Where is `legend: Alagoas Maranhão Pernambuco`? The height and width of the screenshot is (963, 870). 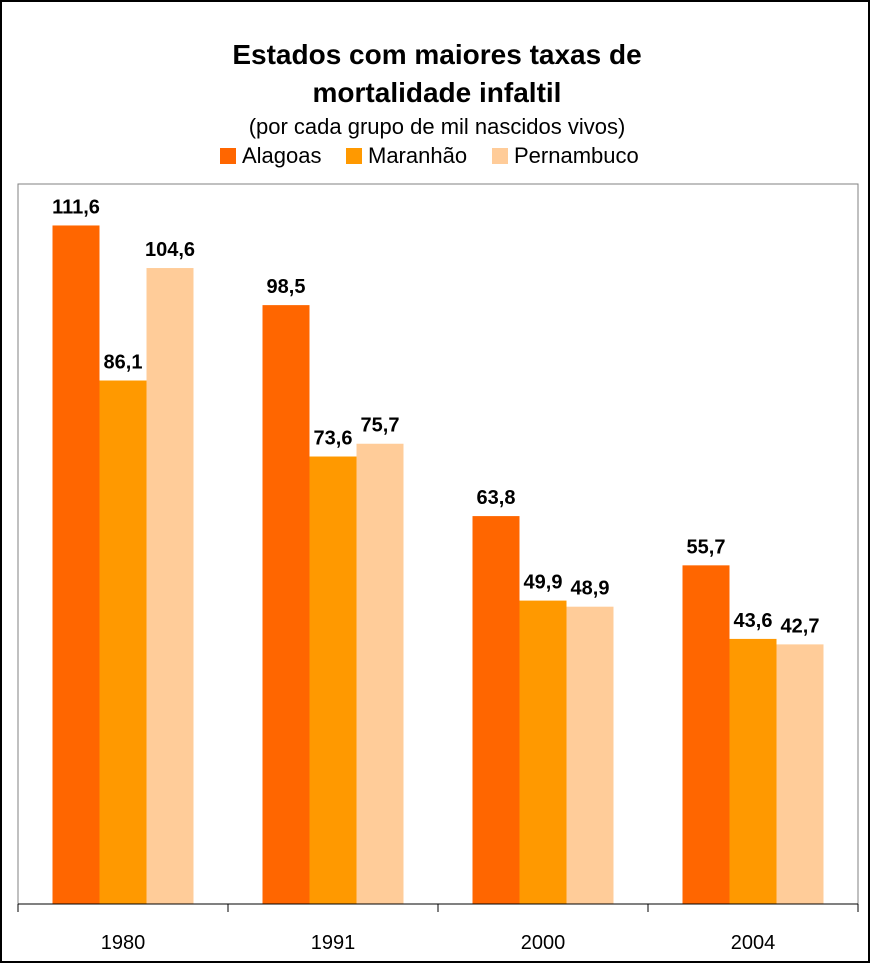 legend: Alagoas Maranhão Pernambuco is located at coordinates (429, 155).